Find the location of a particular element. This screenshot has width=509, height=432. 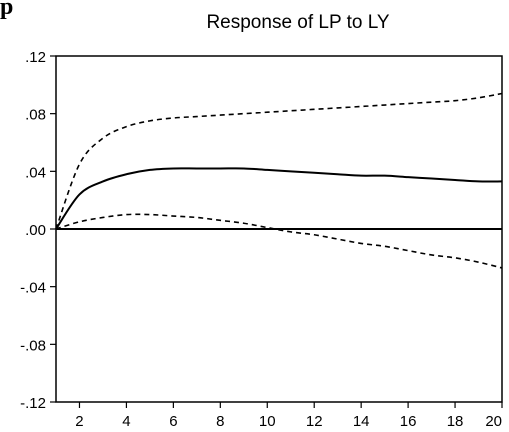

x-tick-label: 14 is located at coordinates (361, 421).